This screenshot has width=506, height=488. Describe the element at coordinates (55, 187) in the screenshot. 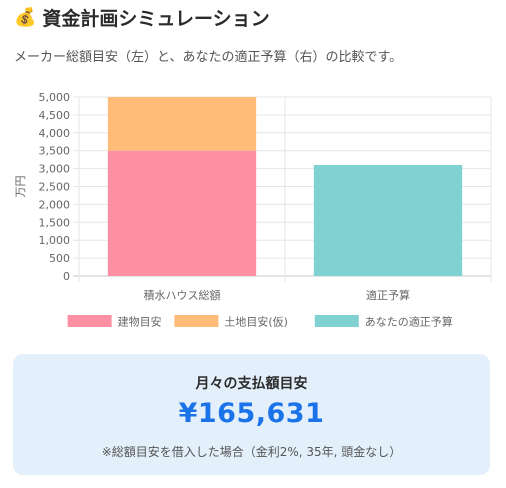

I see `y-tick-label: 2,500` at that location.